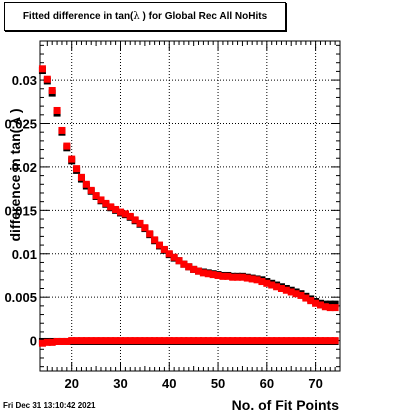 This screenshot has height=414, width=400. I want to click on x-tick-label: 70, so click(315, 383).